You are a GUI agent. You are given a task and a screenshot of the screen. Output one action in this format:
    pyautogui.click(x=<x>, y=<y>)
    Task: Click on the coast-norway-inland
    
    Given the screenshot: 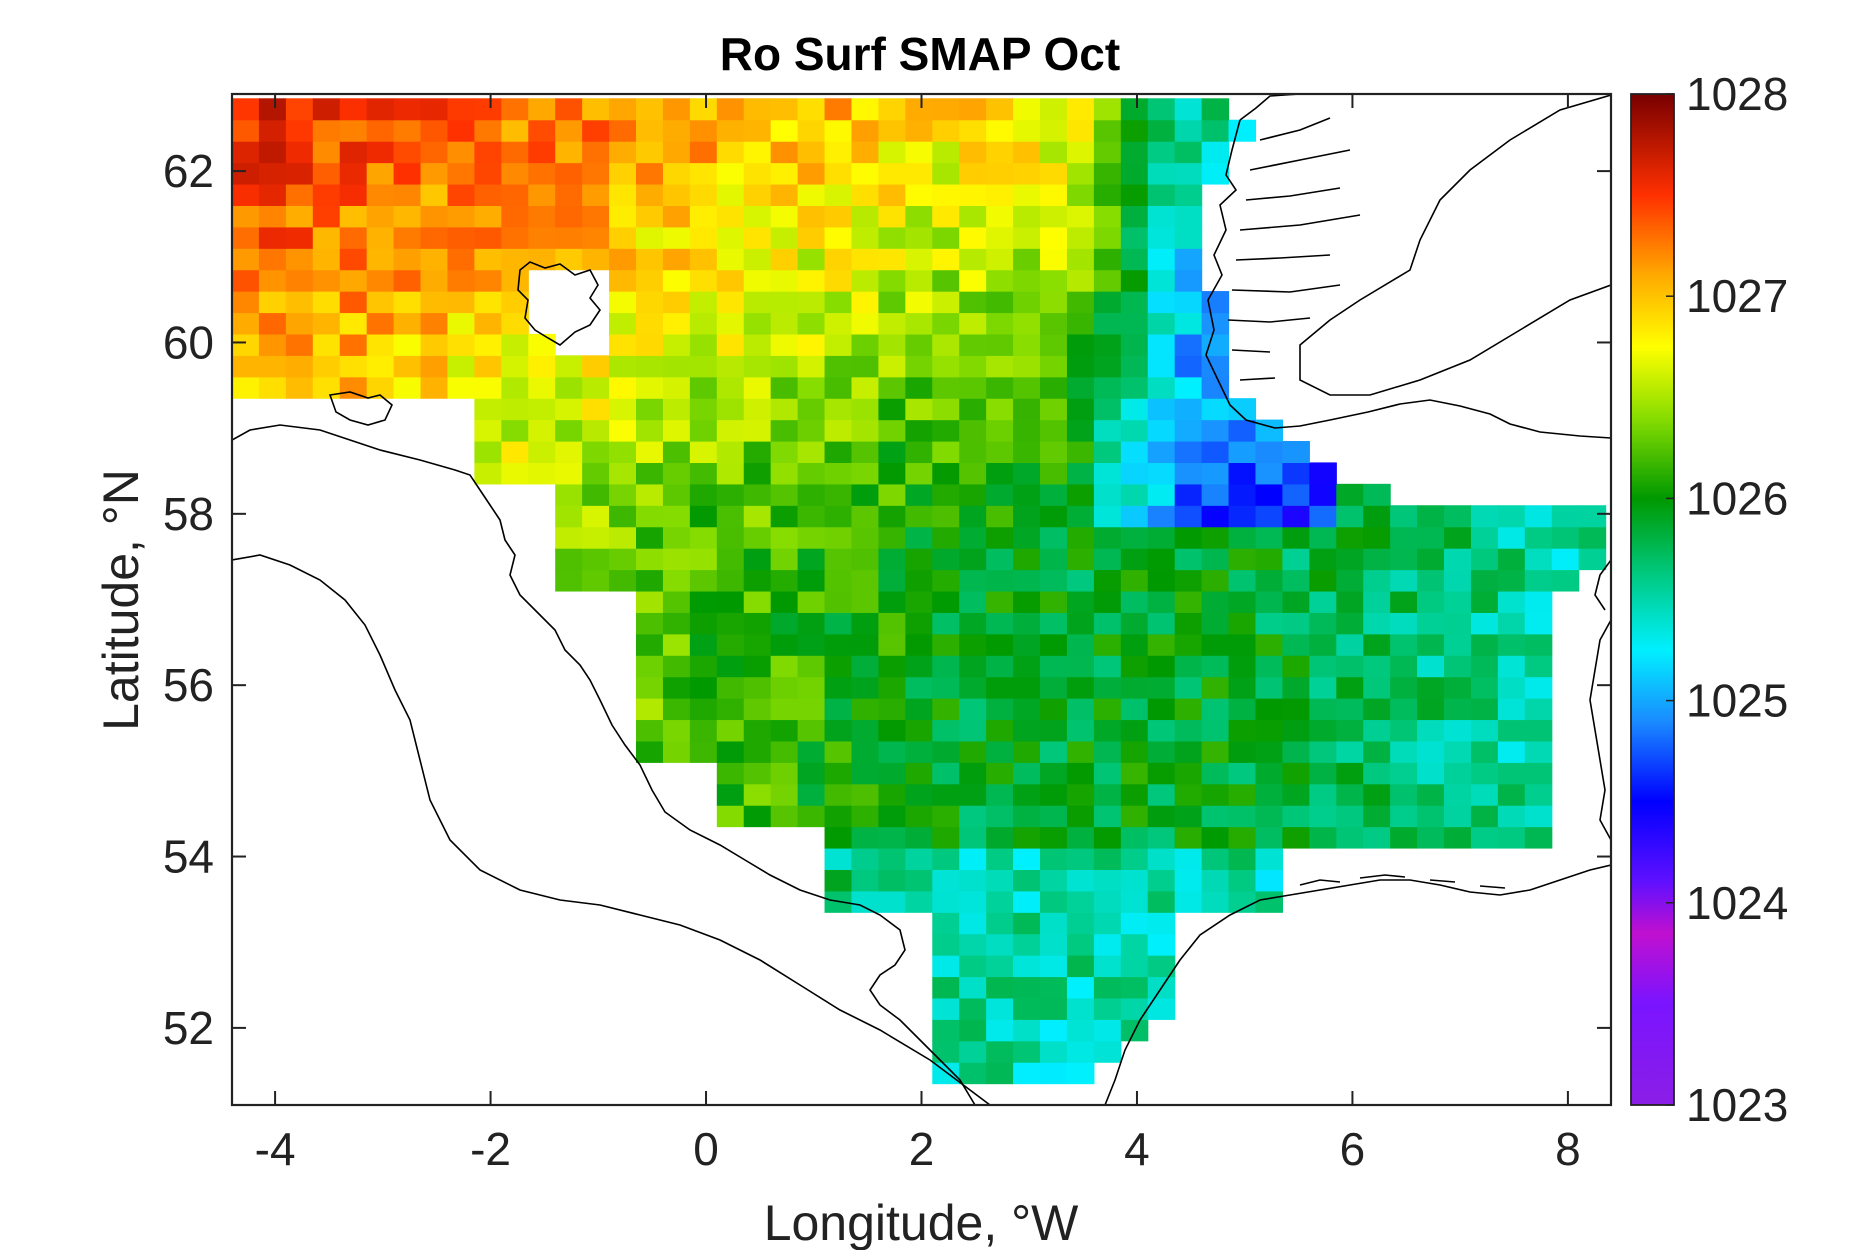 What is the action you would take?
    pyautogui.click(x=1455, y=245)
    